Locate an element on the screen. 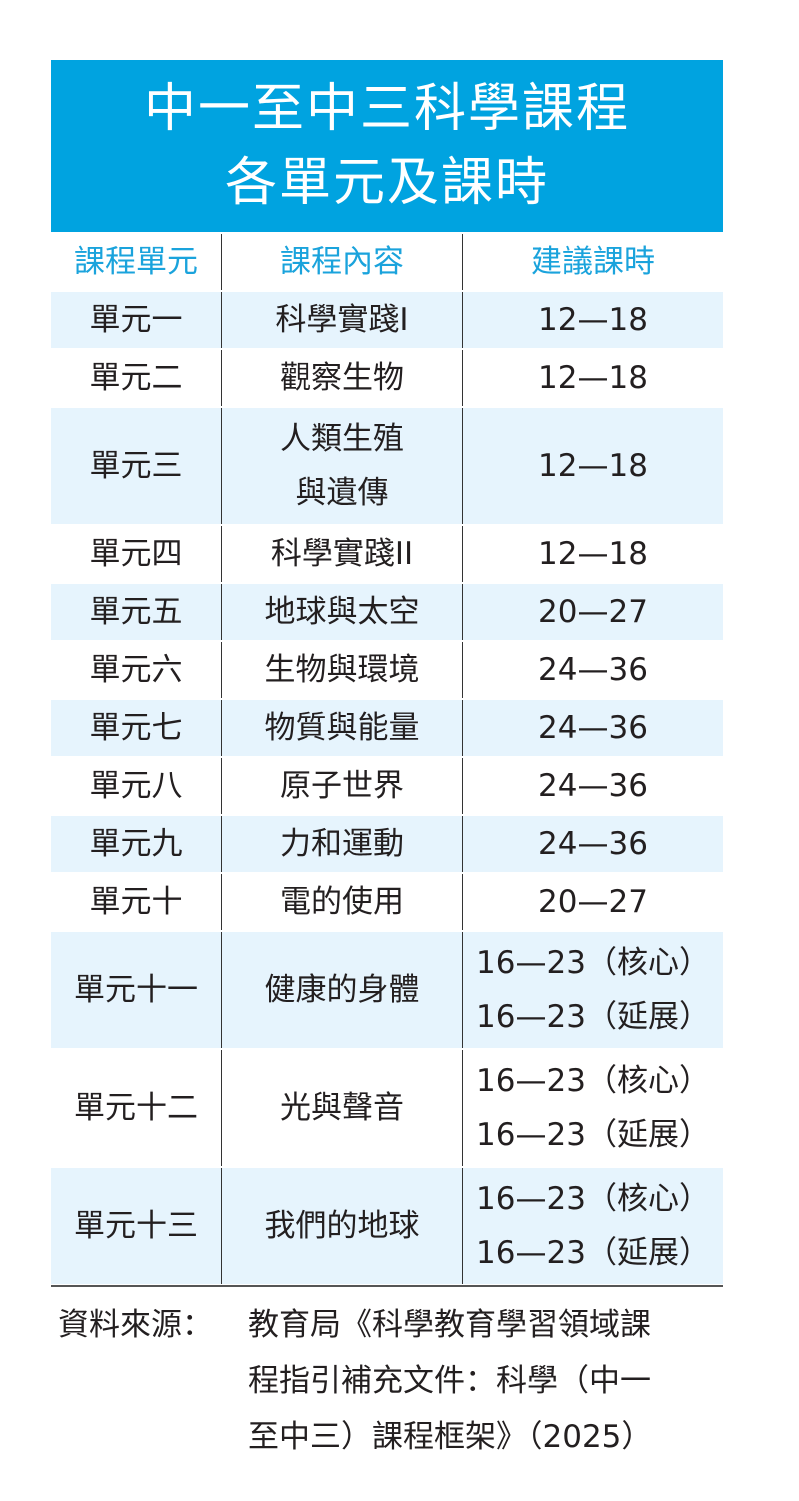 This screenshot has height=1501, width=799. content-cell: 科學實踐II is located at coordinates (342, 554).